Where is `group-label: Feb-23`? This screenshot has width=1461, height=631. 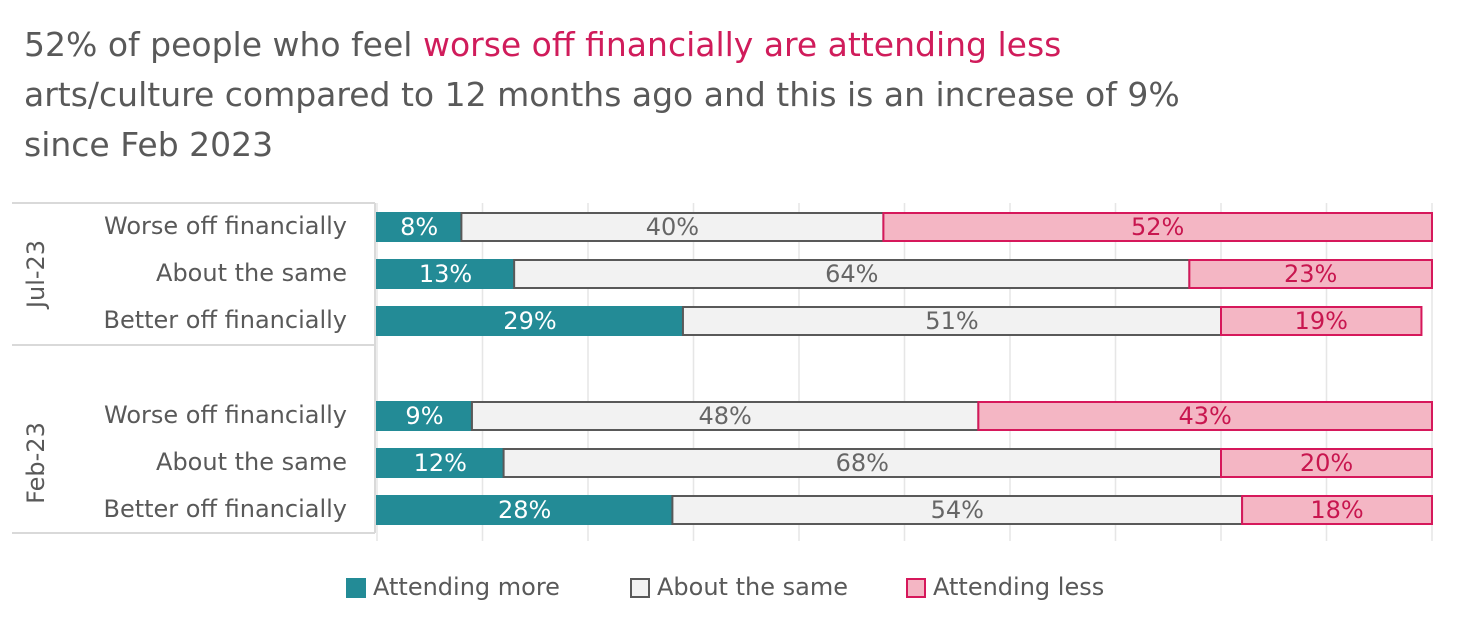
group-label: Feb-23 is located at coordinates (36, 463).